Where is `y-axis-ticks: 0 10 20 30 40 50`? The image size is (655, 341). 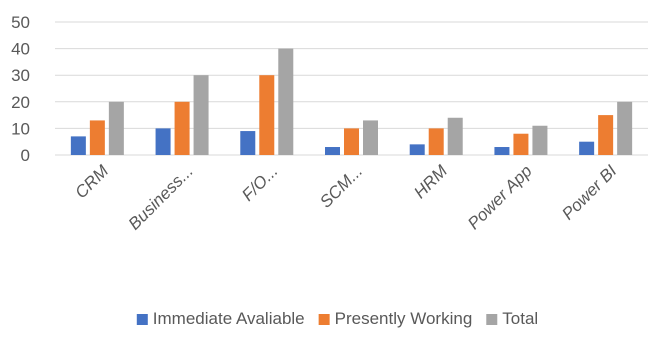 y-axis-ticks: 0 10 20 30 40 50 is located at coordinates (20, 89).